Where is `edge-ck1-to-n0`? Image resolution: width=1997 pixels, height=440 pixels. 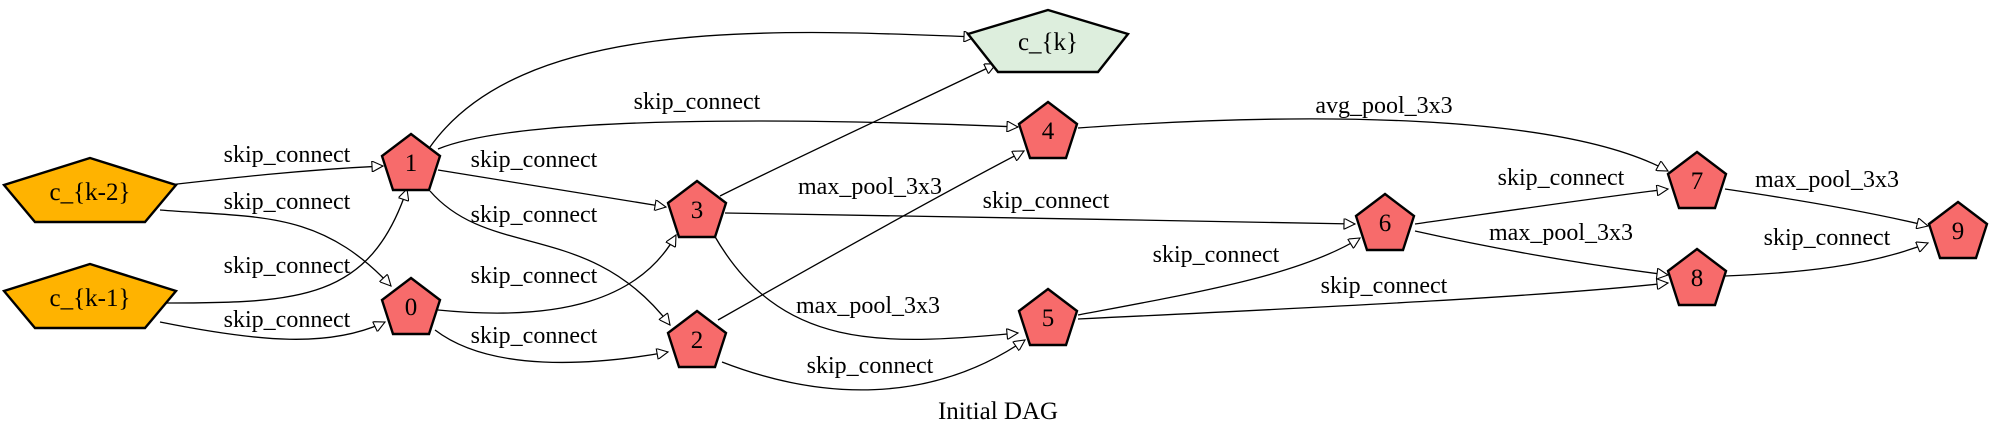 edge-ck1-to-n0 is located at coordinates (272, 331).